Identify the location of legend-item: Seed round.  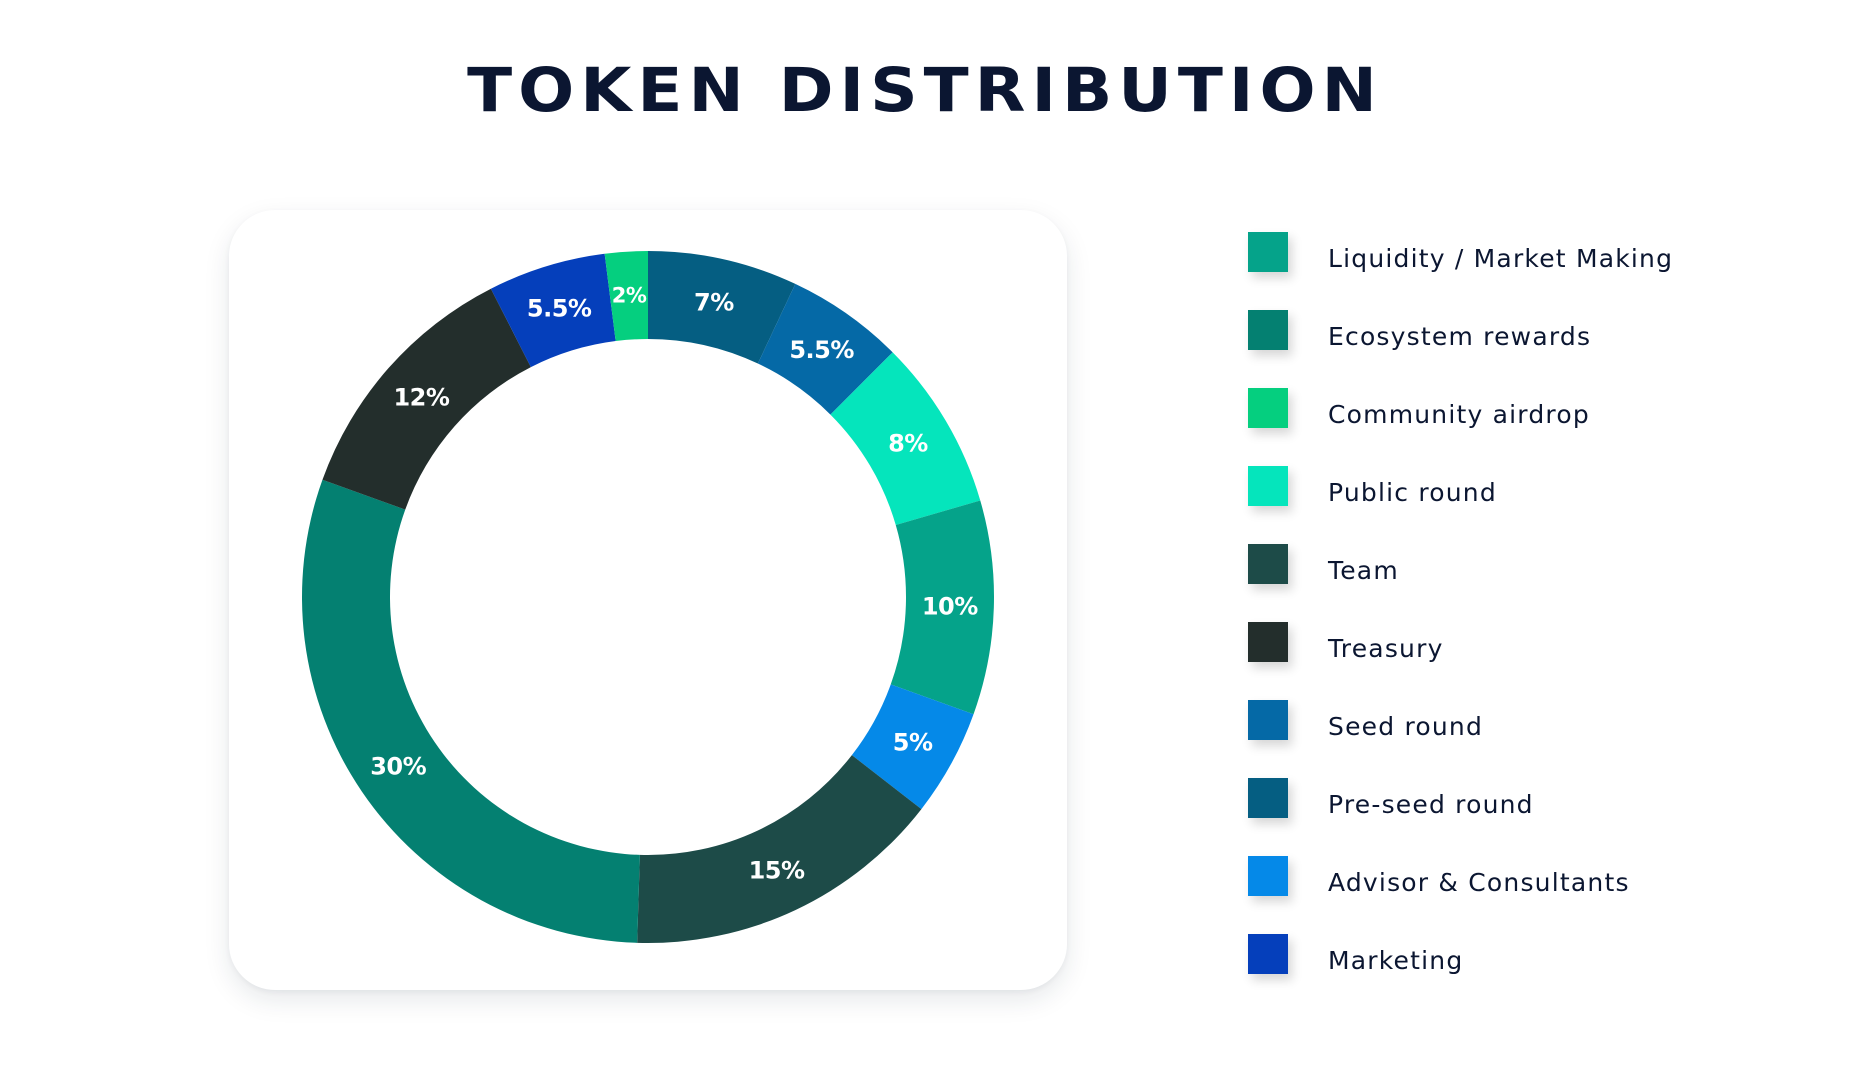
(1508, 721).